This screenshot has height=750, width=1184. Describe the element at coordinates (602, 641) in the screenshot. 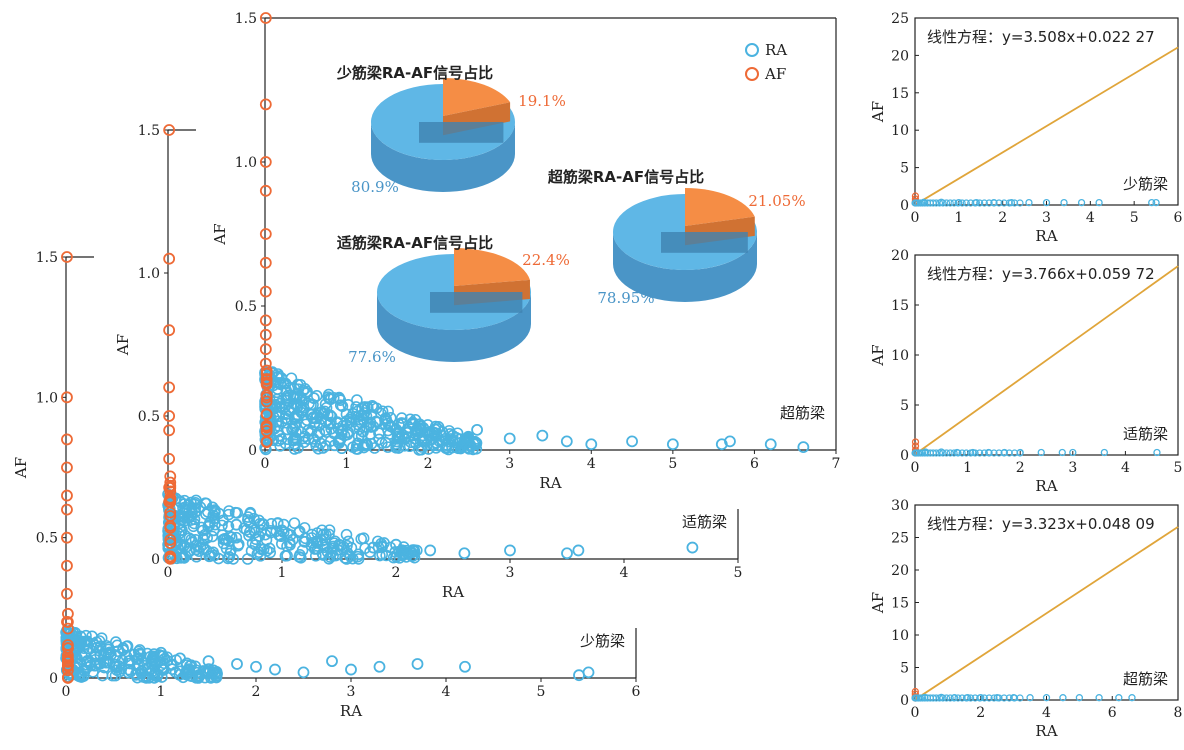

I see `panel-label: 少筋梁` at that location.